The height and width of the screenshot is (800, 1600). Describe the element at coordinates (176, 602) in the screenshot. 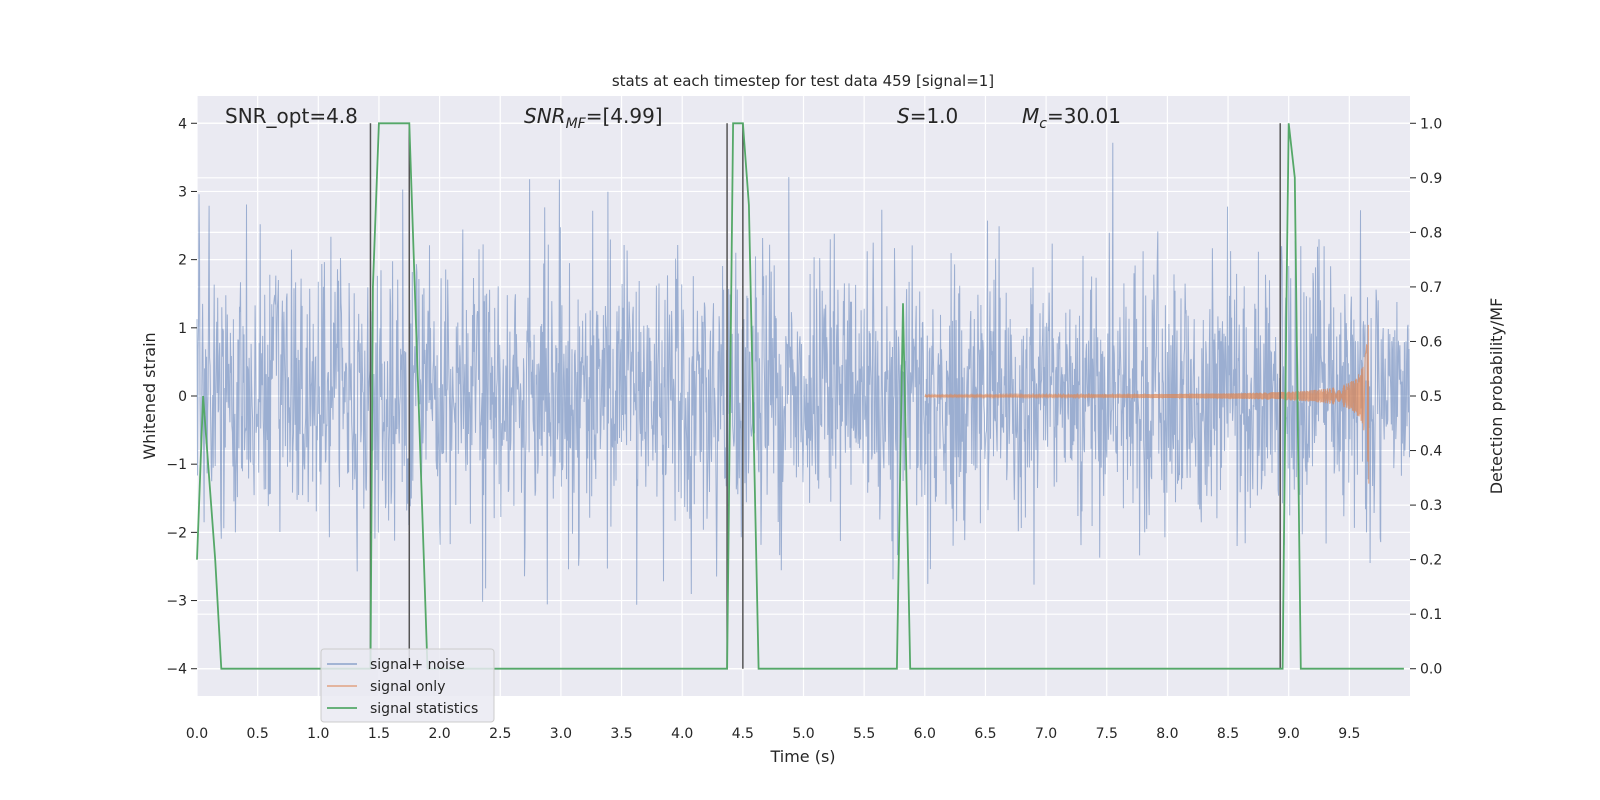

I see `y-tick-label-left: −3` at that location.